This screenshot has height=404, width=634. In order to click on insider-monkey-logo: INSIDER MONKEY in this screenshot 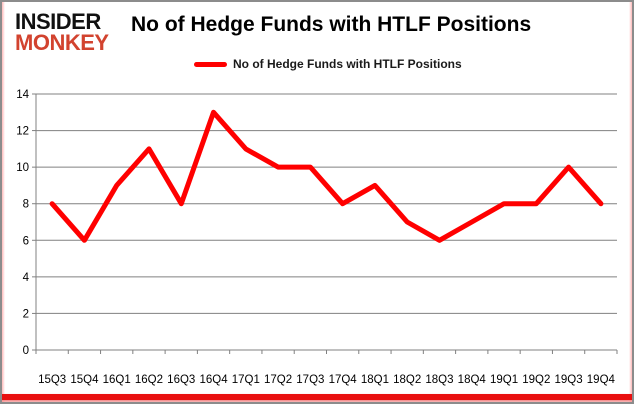, I will do `click(62, 32)`.